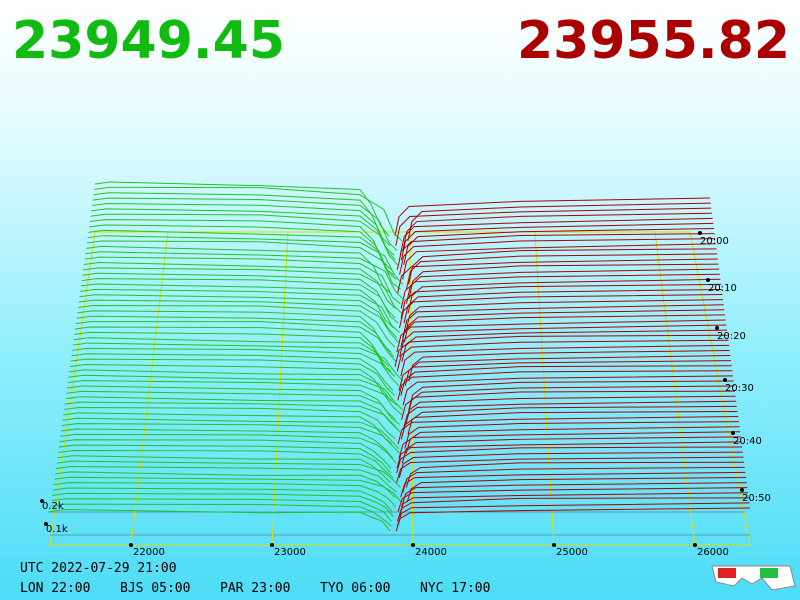  I want to click on glasses-icon, so click(753, 578).